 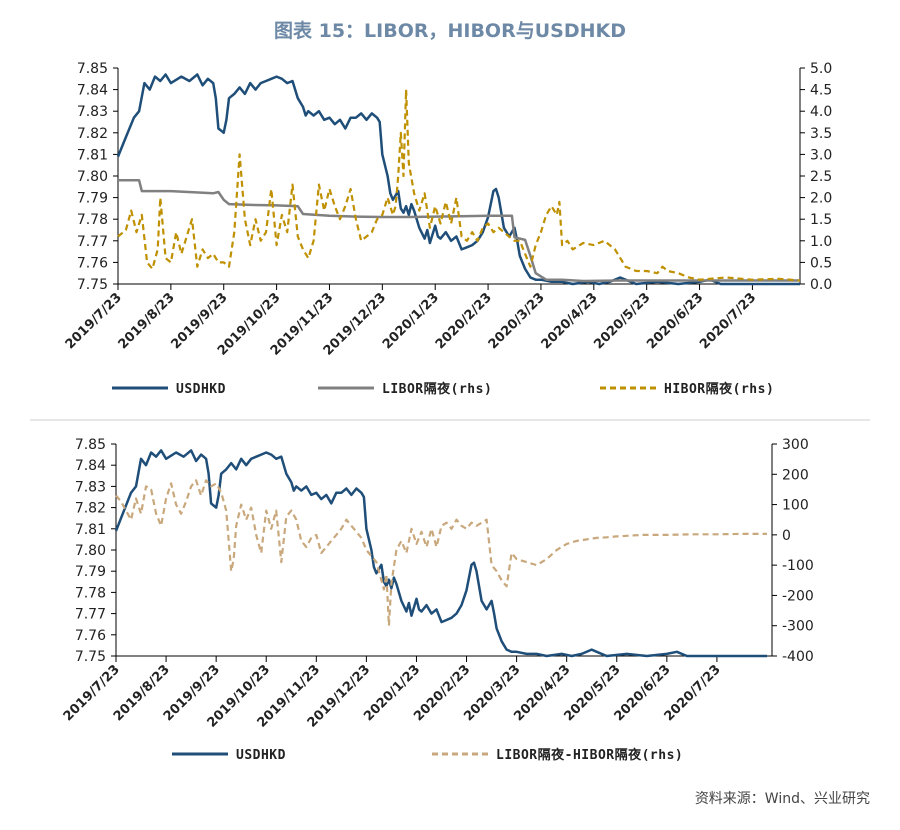 I want to click on y-right-tick-label: 2.5, so click(x=821, y=177).